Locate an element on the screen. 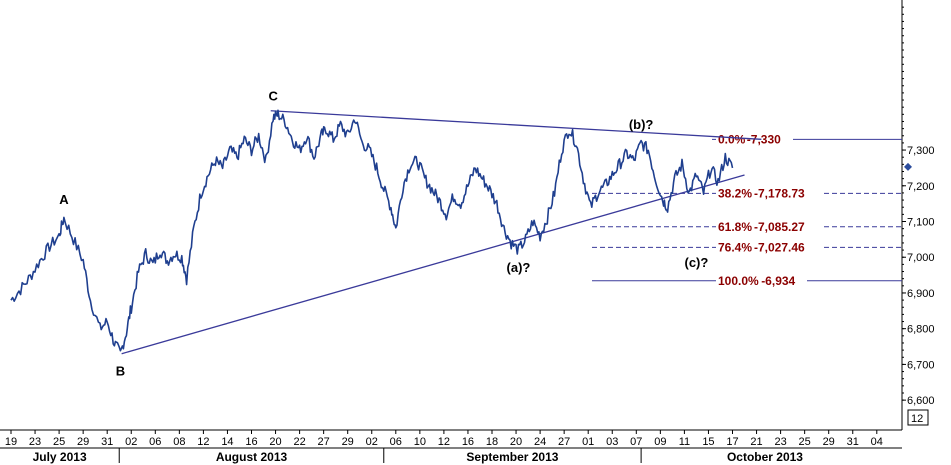 Image resolution: width=951 pixels, height=465 pixels. period-box is located at coordinates (918, 417).